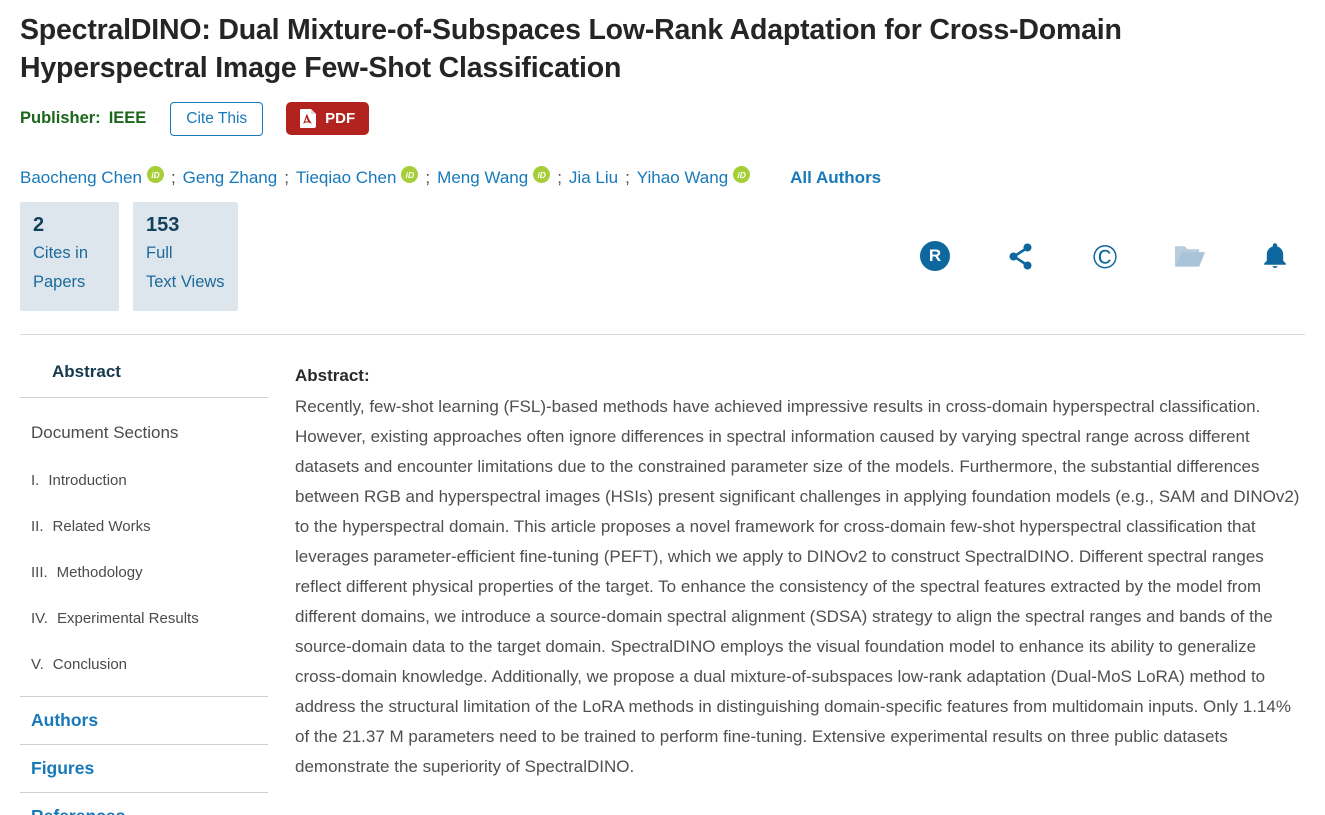 The height and width of the screenshot is (815, 1325). What do you see at coordinates (61, 267) in the screenshot?
I see `citations-label: Cites in Papers` at bounding box center [61, 267].